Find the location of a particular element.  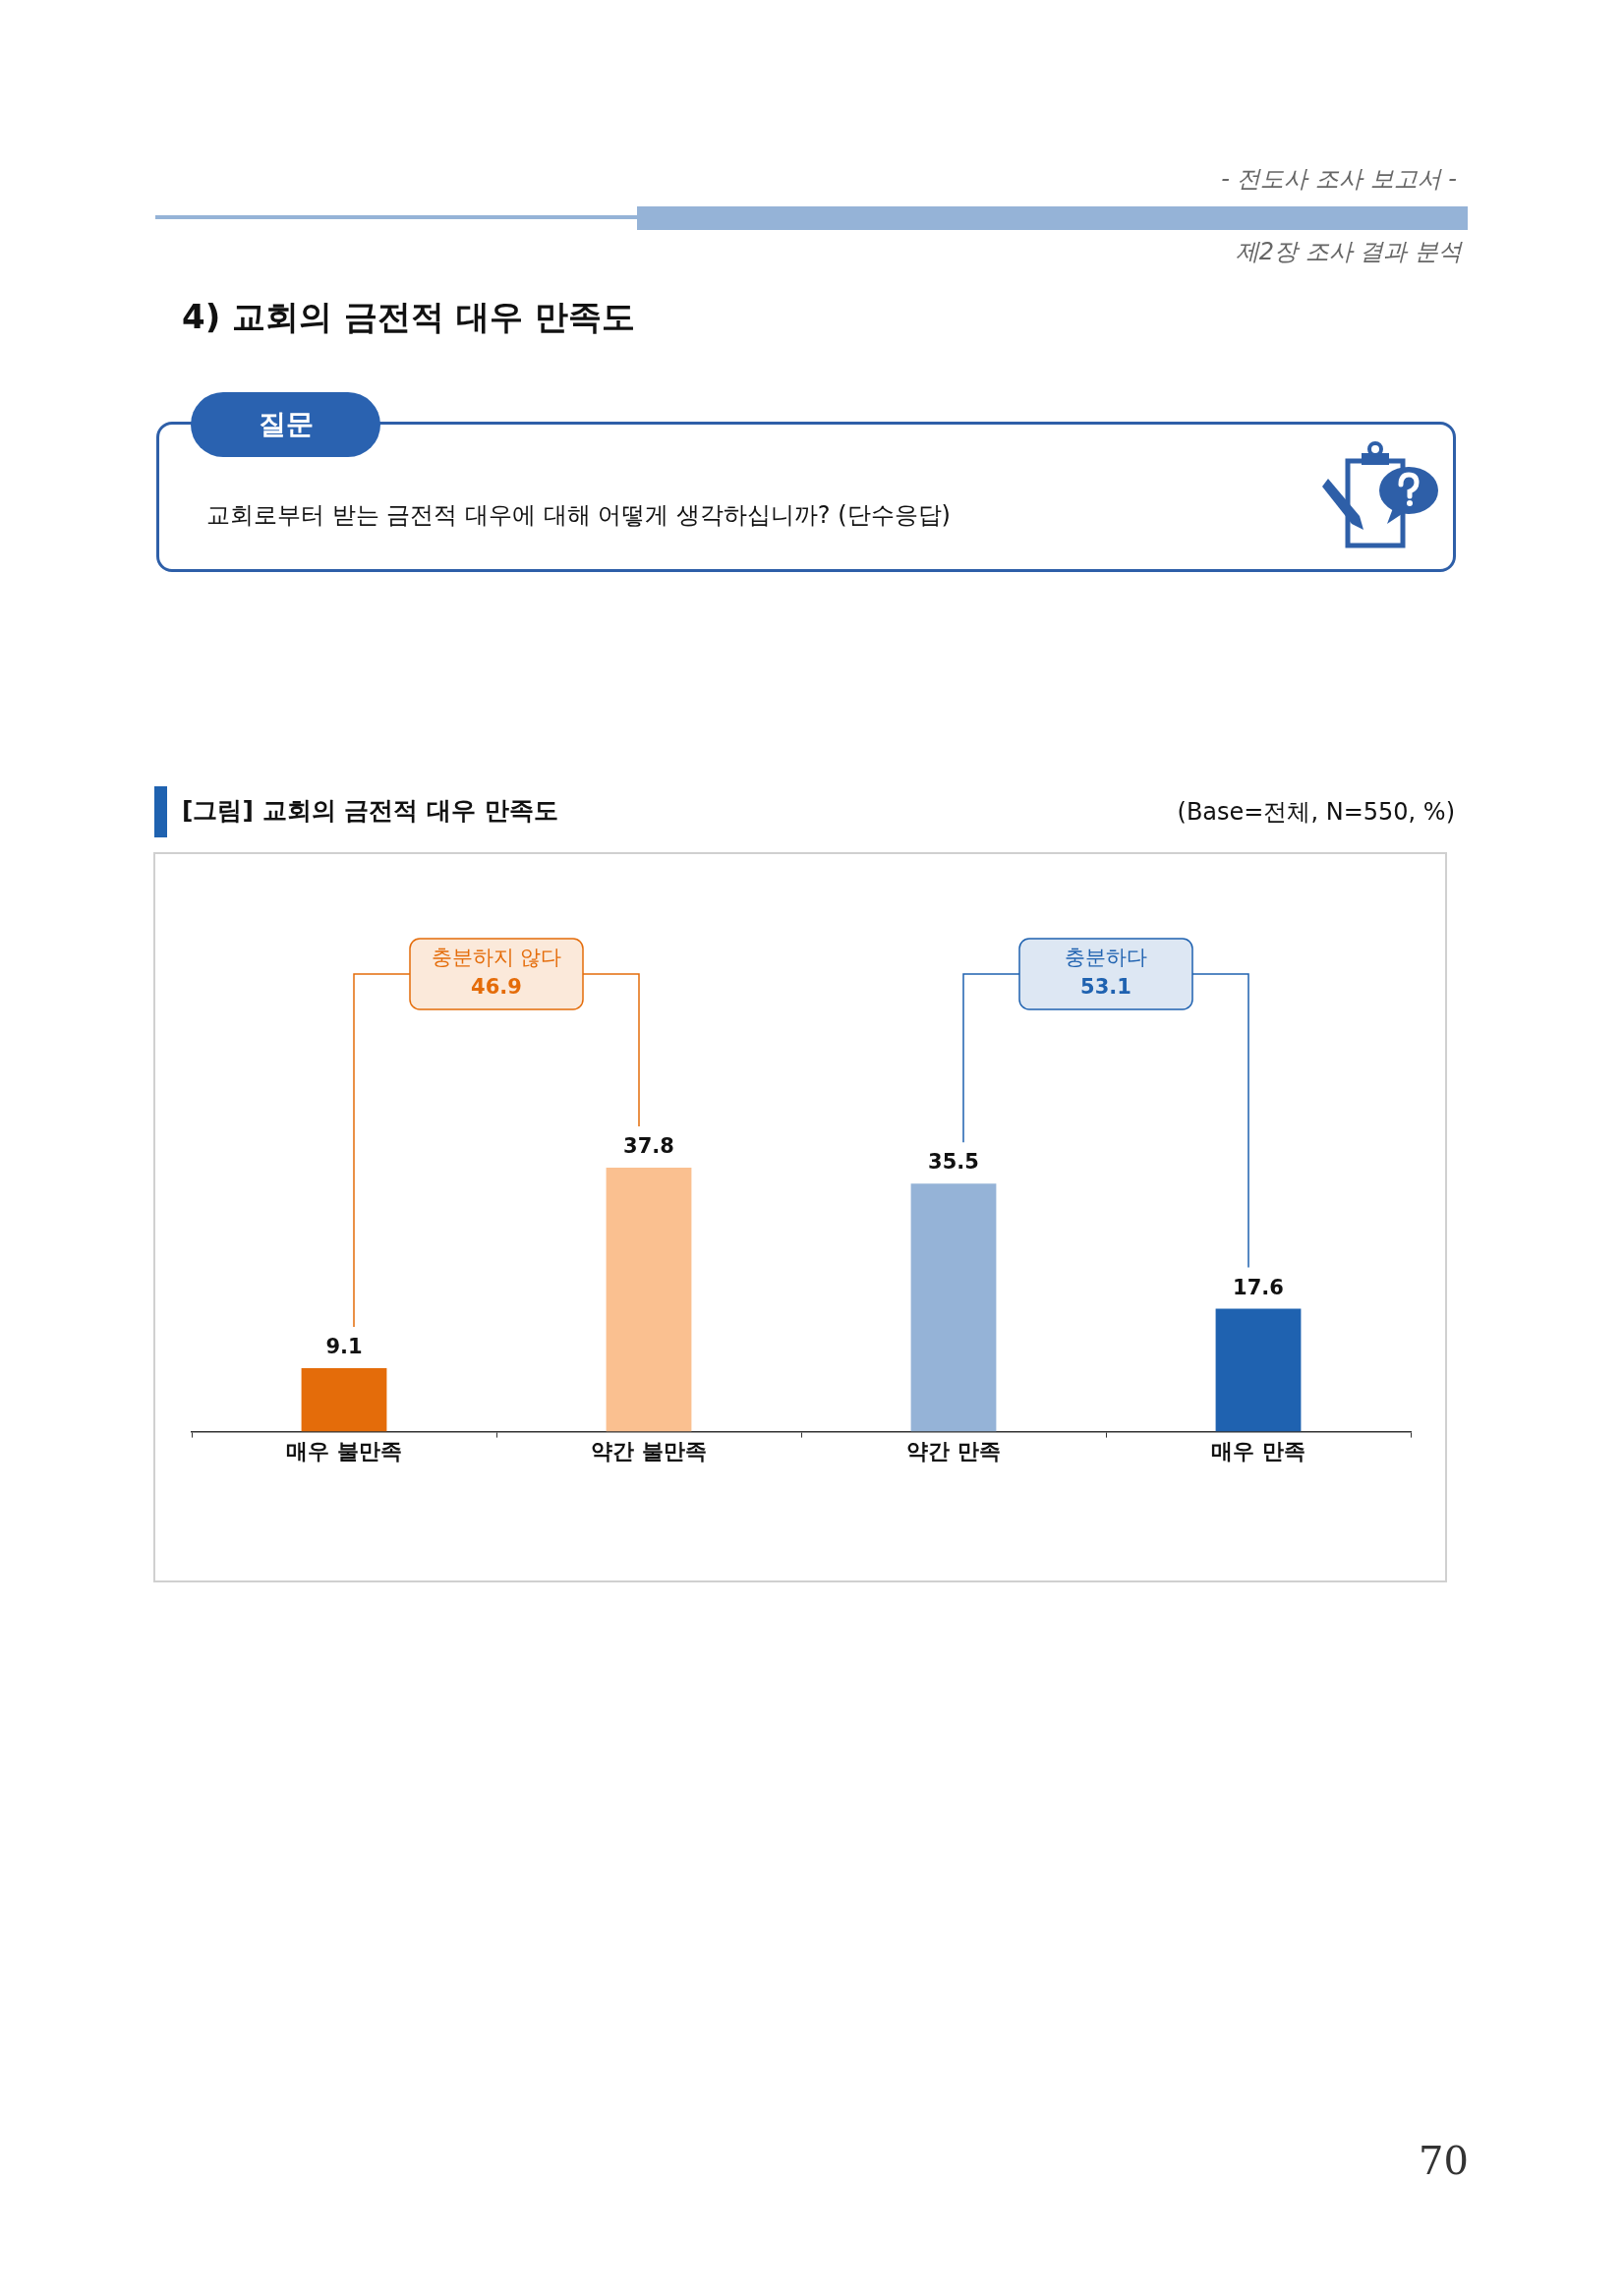

text: 교회로부터 받는 금전적 대우에 대해 어떻게 생각하십니까? (단수응답) is located at coordinates (578, 515).